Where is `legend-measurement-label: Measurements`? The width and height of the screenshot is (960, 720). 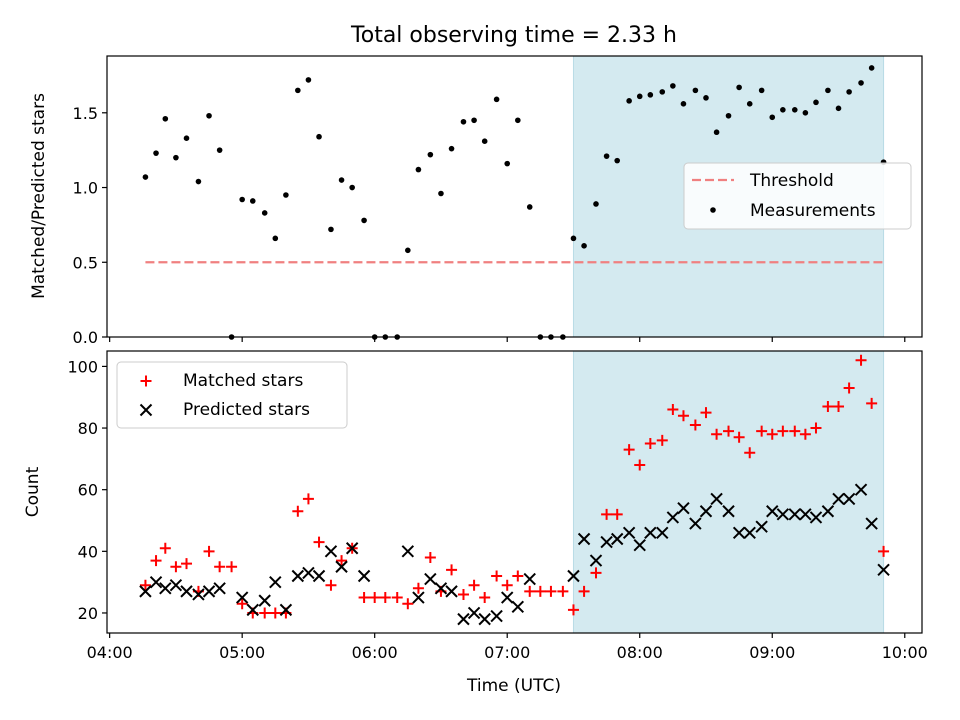 legend-measurement-label: Measurements is located at coordinates (813, 211).